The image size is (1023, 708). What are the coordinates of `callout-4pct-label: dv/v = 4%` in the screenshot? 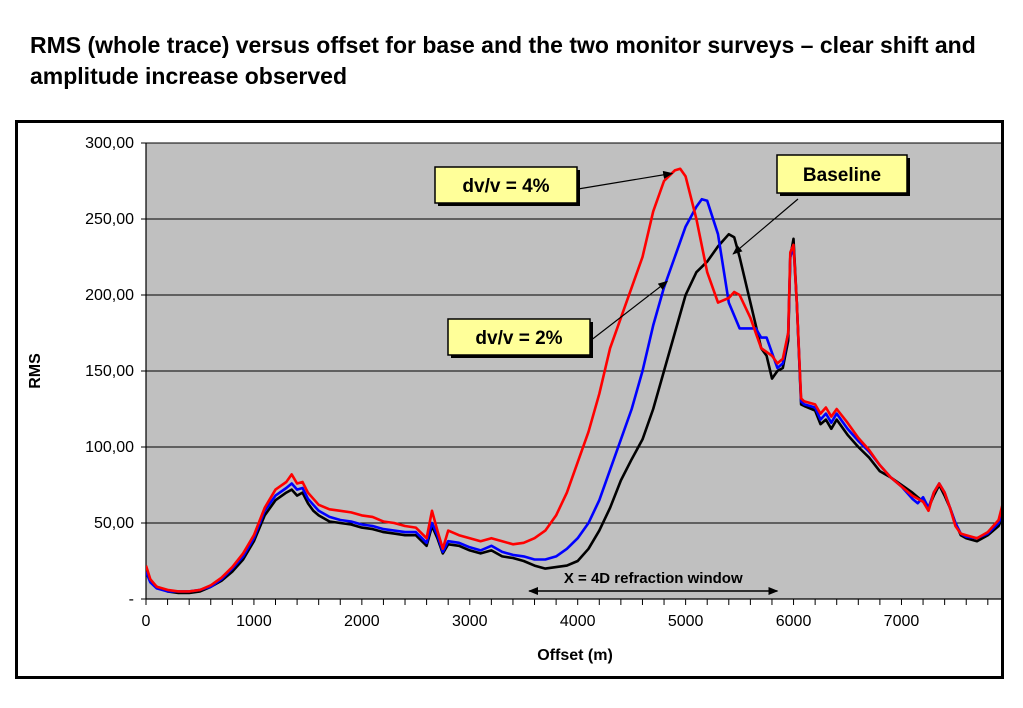 It's located at (505, 186).